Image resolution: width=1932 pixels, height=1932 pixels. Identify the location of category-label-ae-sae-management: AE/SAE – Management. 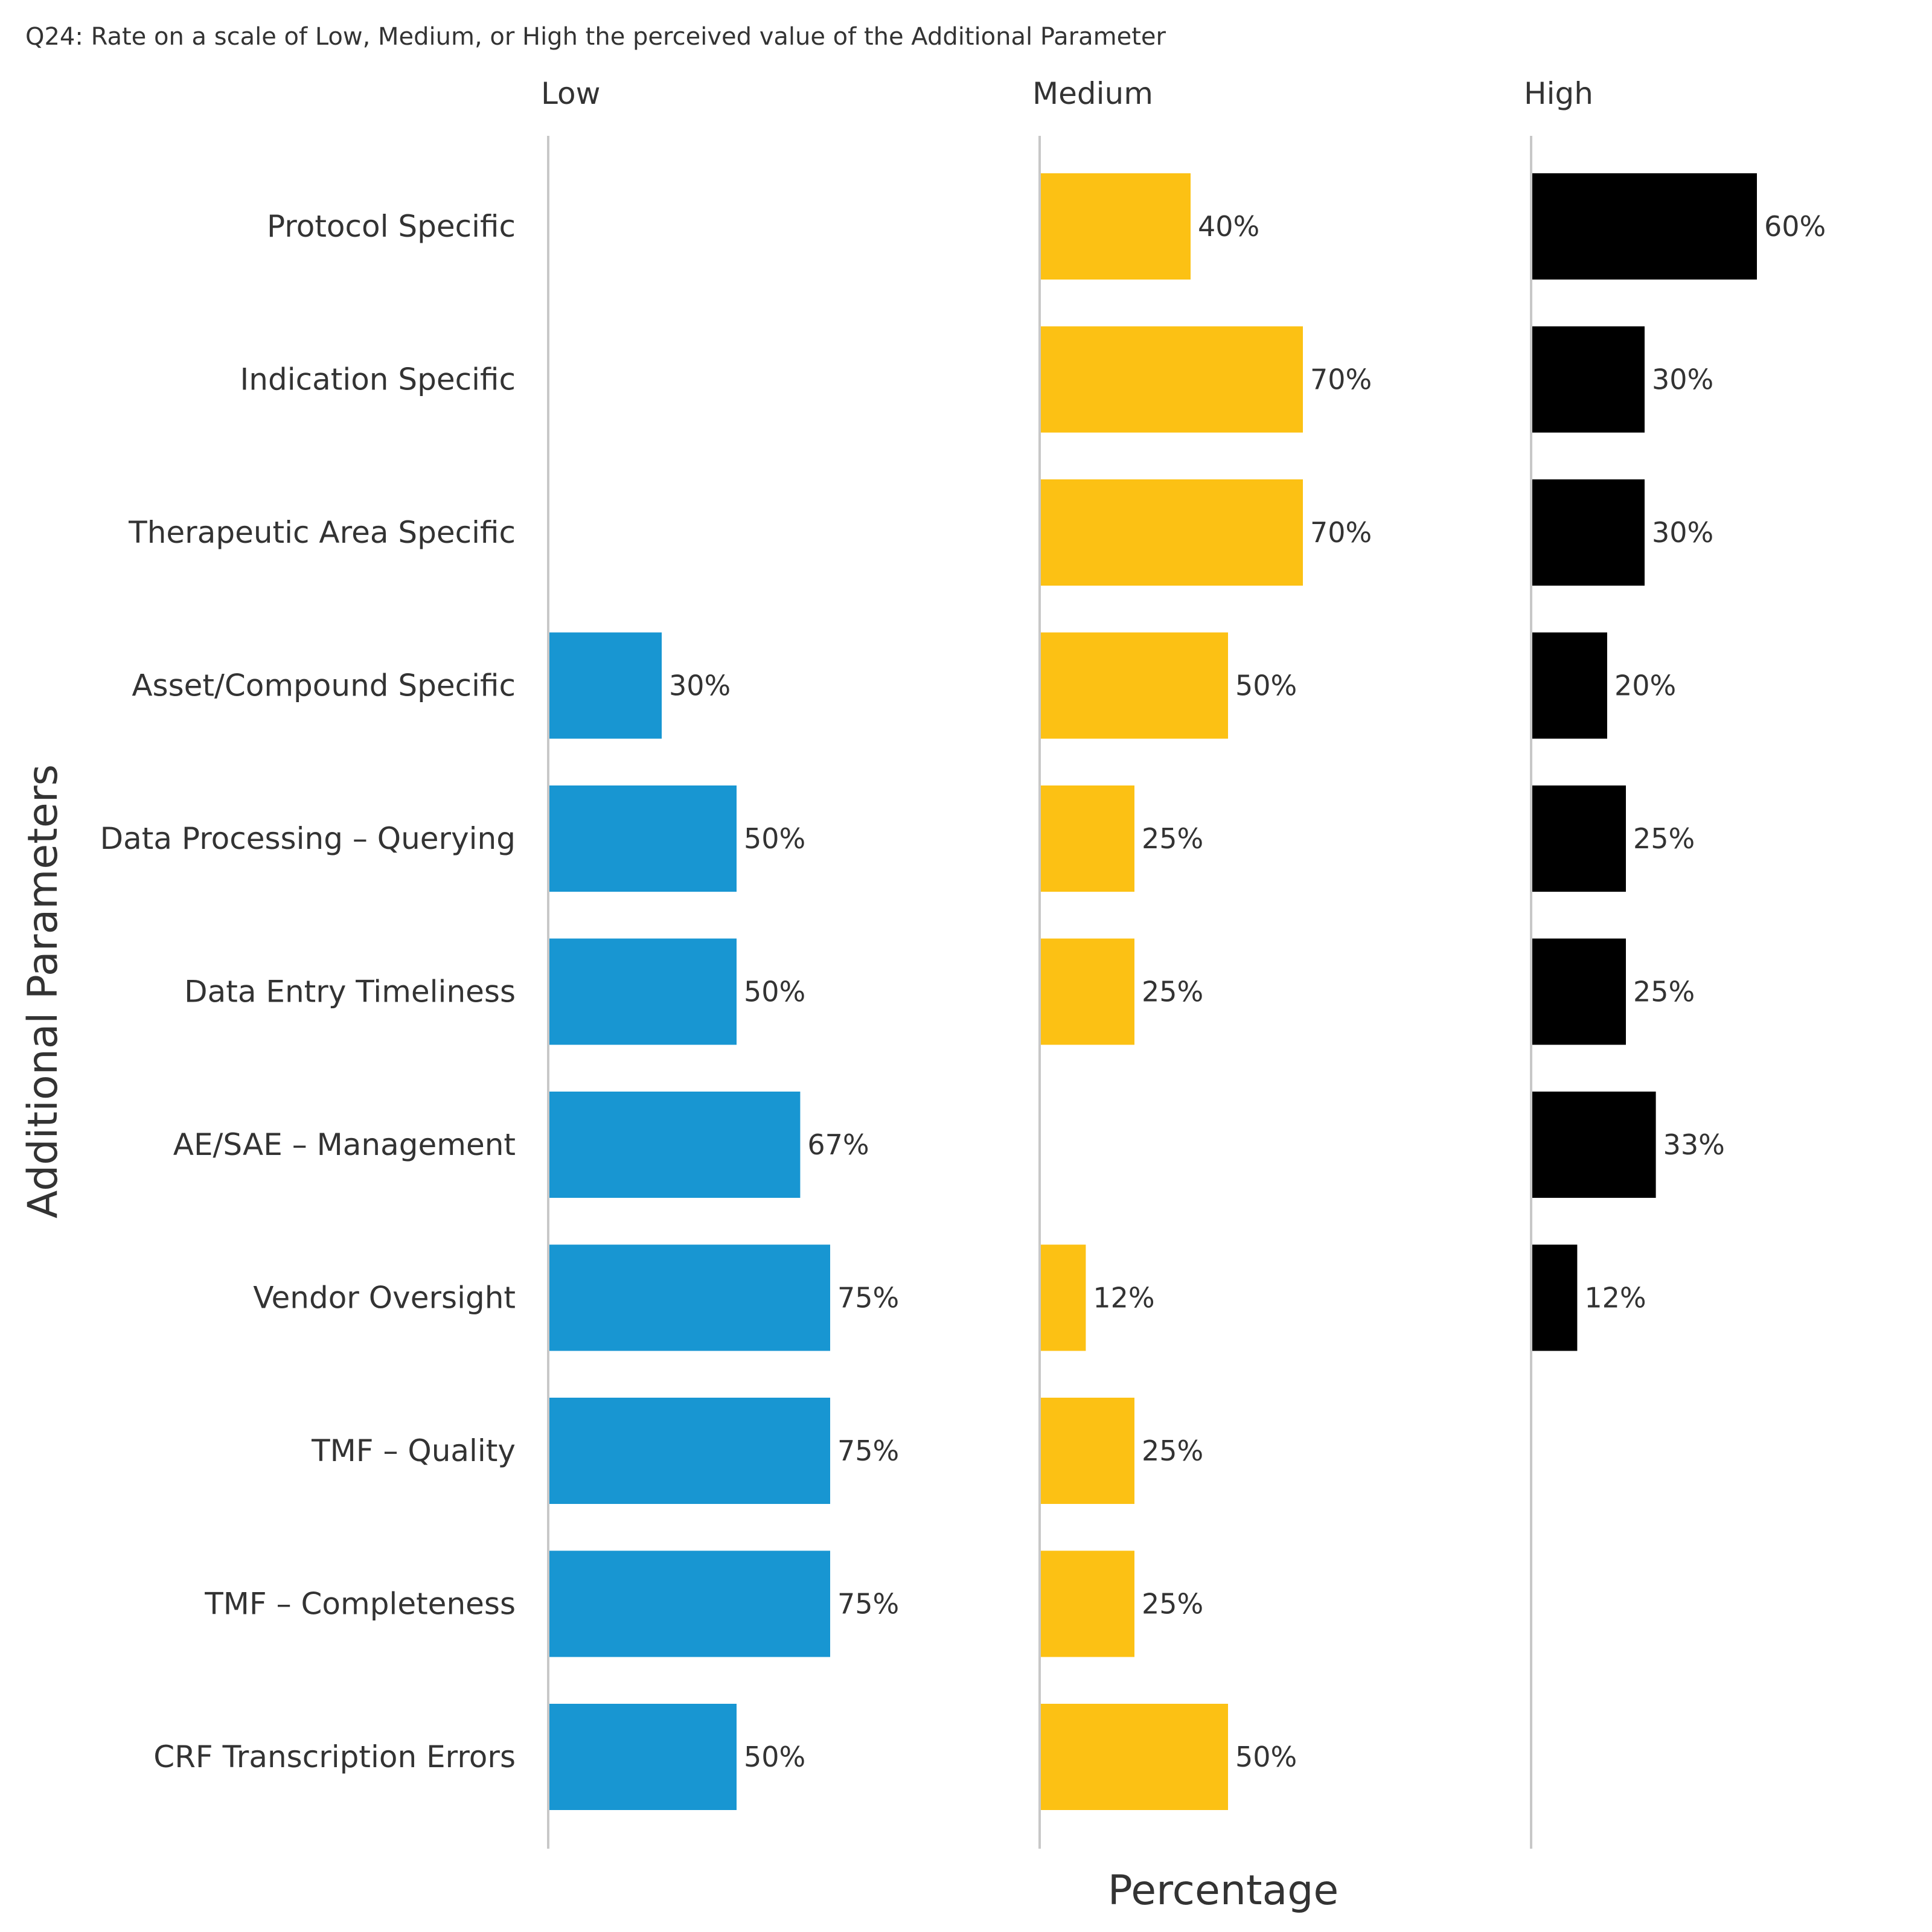
(344, 1144).